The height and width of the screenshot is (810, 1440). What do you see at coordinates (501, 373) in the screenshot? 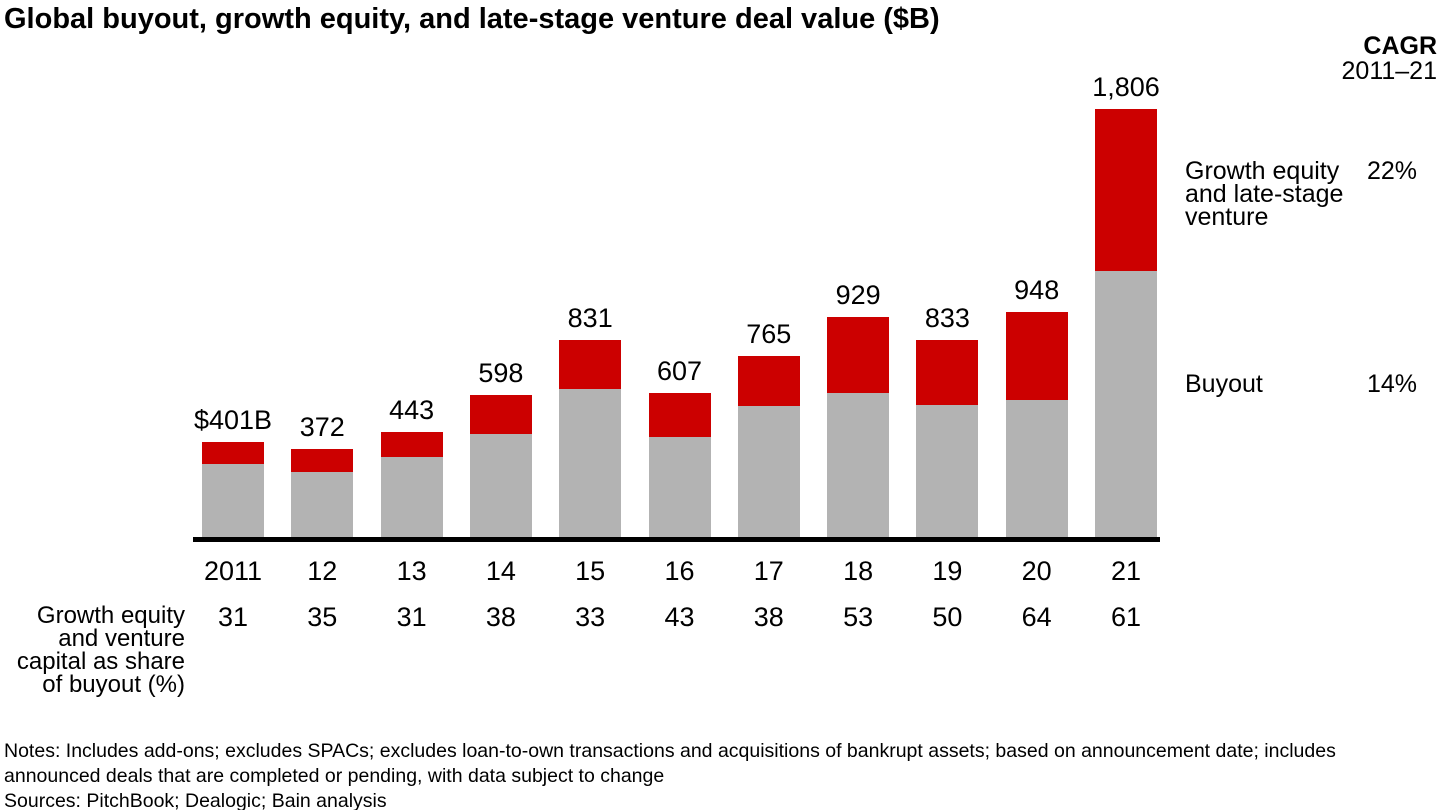
I see `bar-value-label: 598` at bounding box center [501, 373].